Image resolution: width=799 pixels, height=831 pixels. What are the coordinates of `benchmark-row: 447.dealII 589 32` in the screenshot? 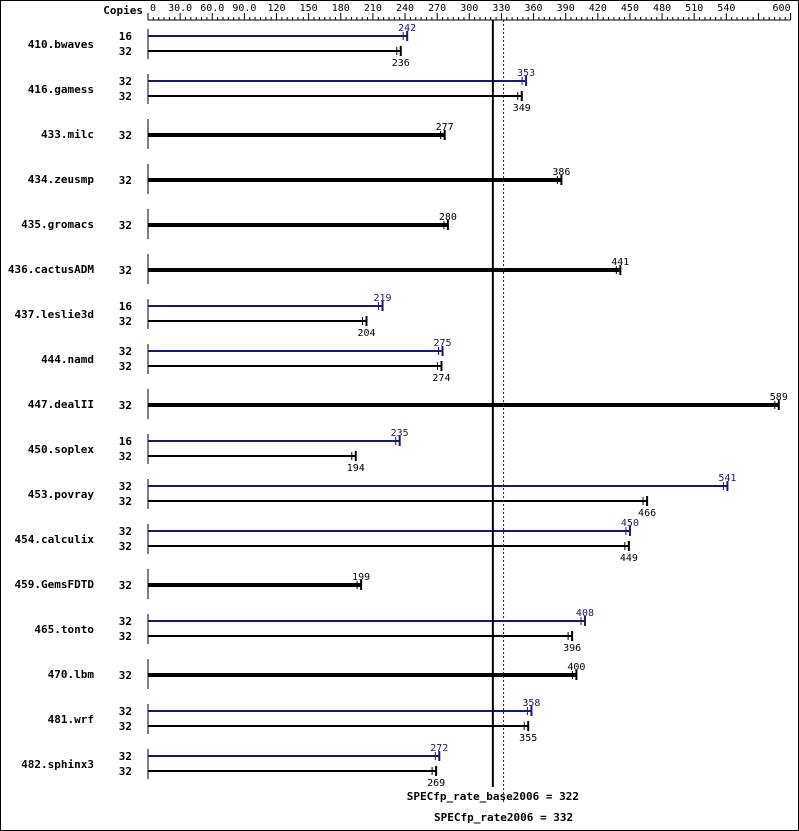 It's located at (408, 404).